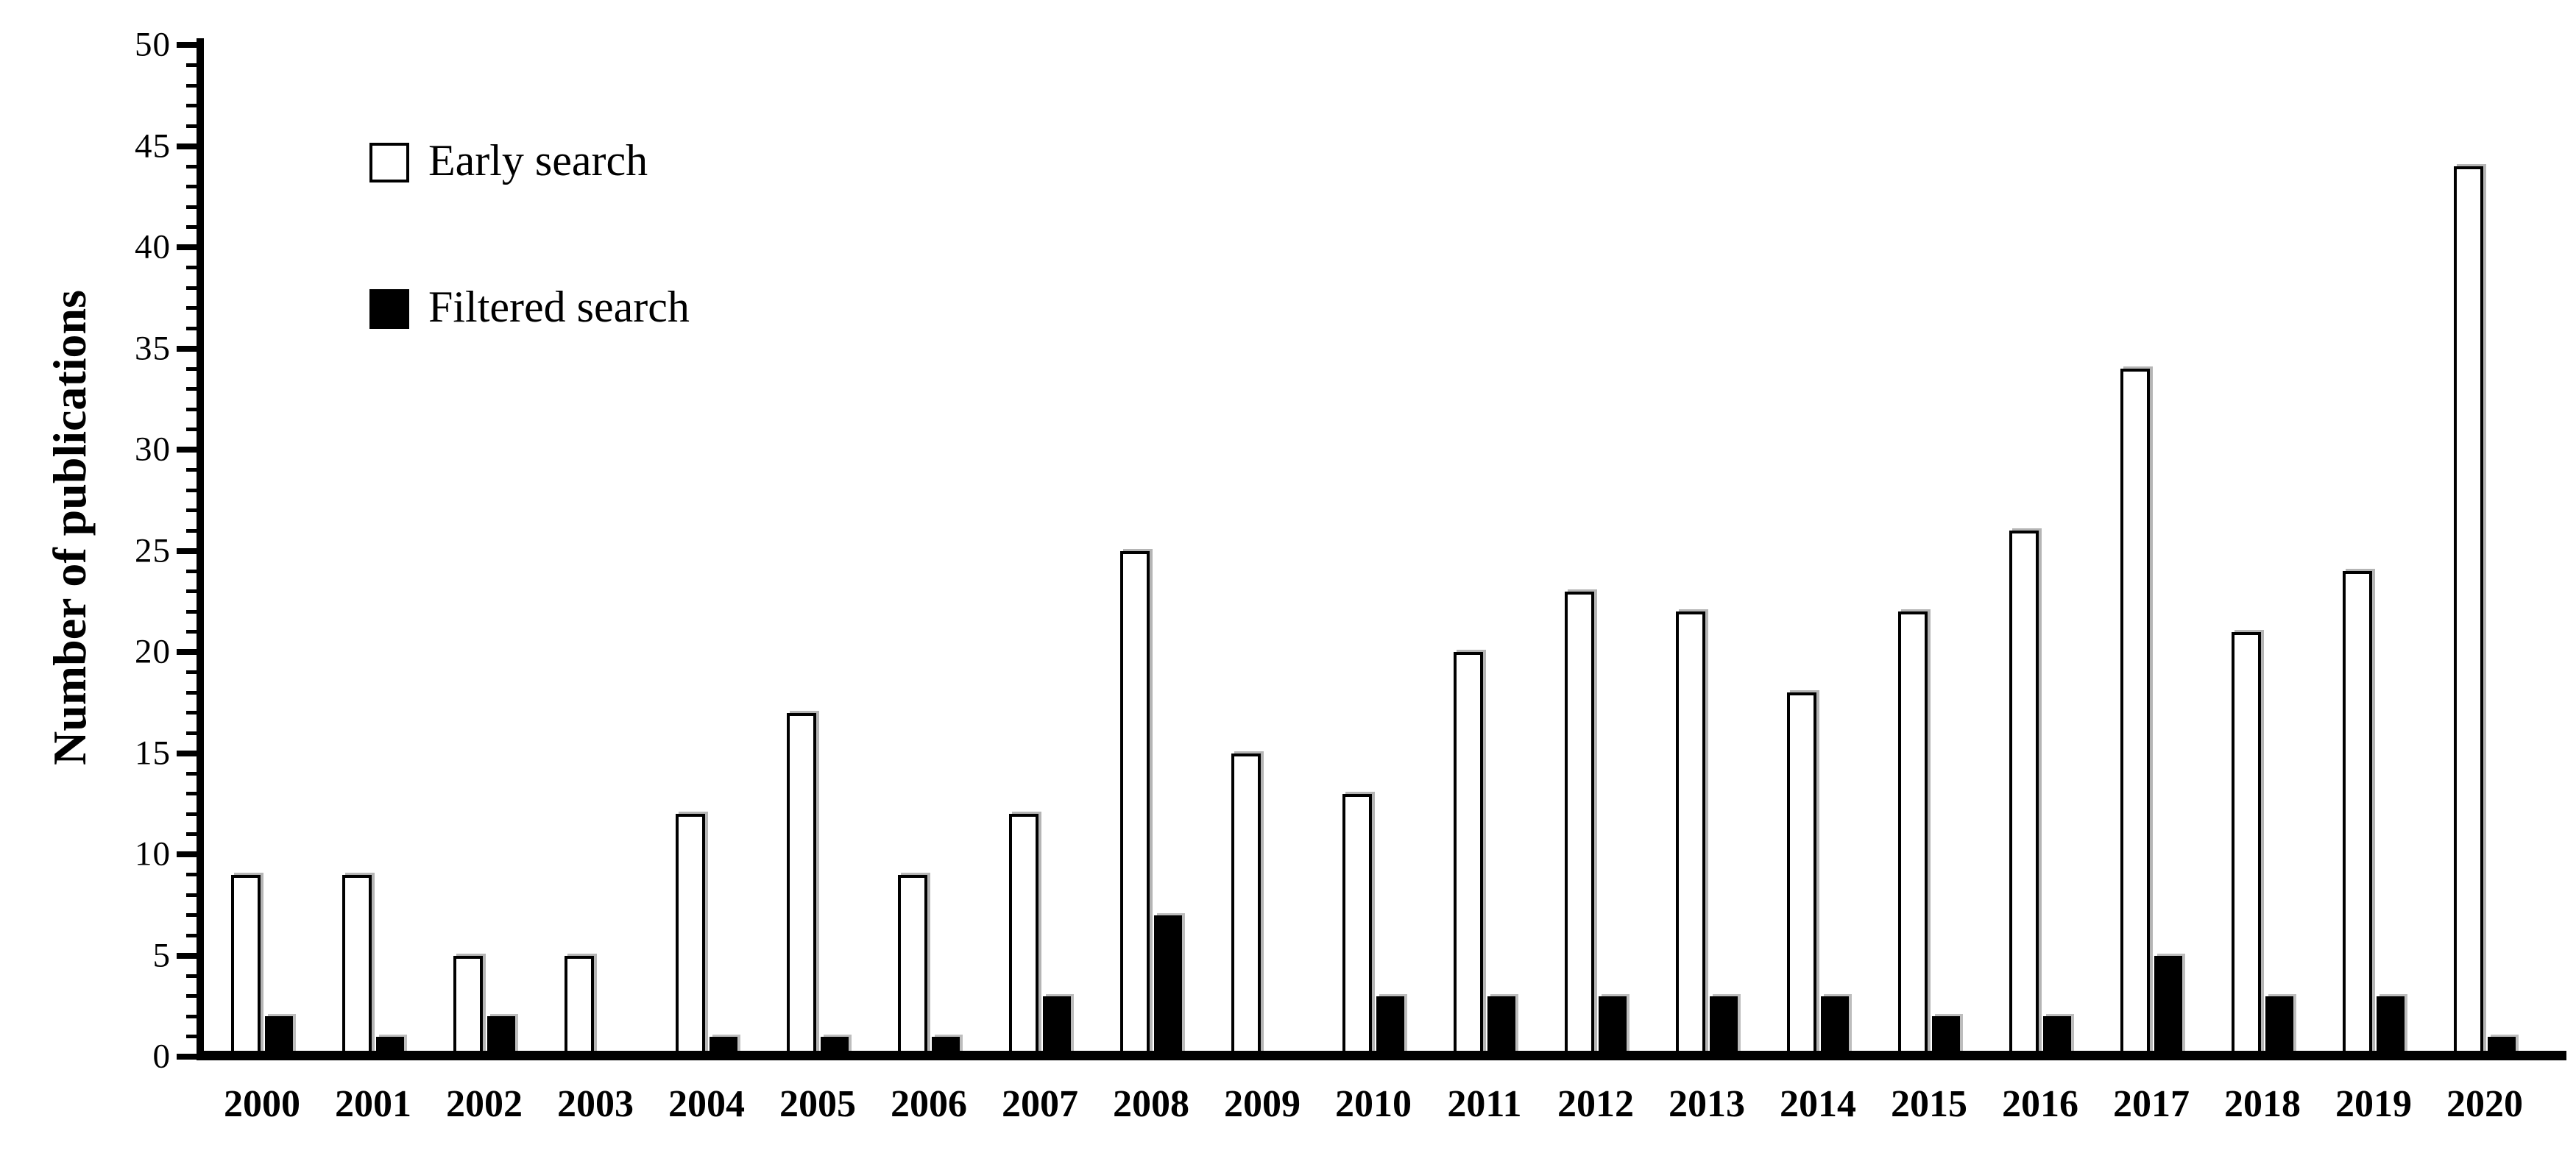 Image resolution: width=2576 pixels, height=1156 pixels. I want to click on y-tick-label: 40, so click(153, 247).